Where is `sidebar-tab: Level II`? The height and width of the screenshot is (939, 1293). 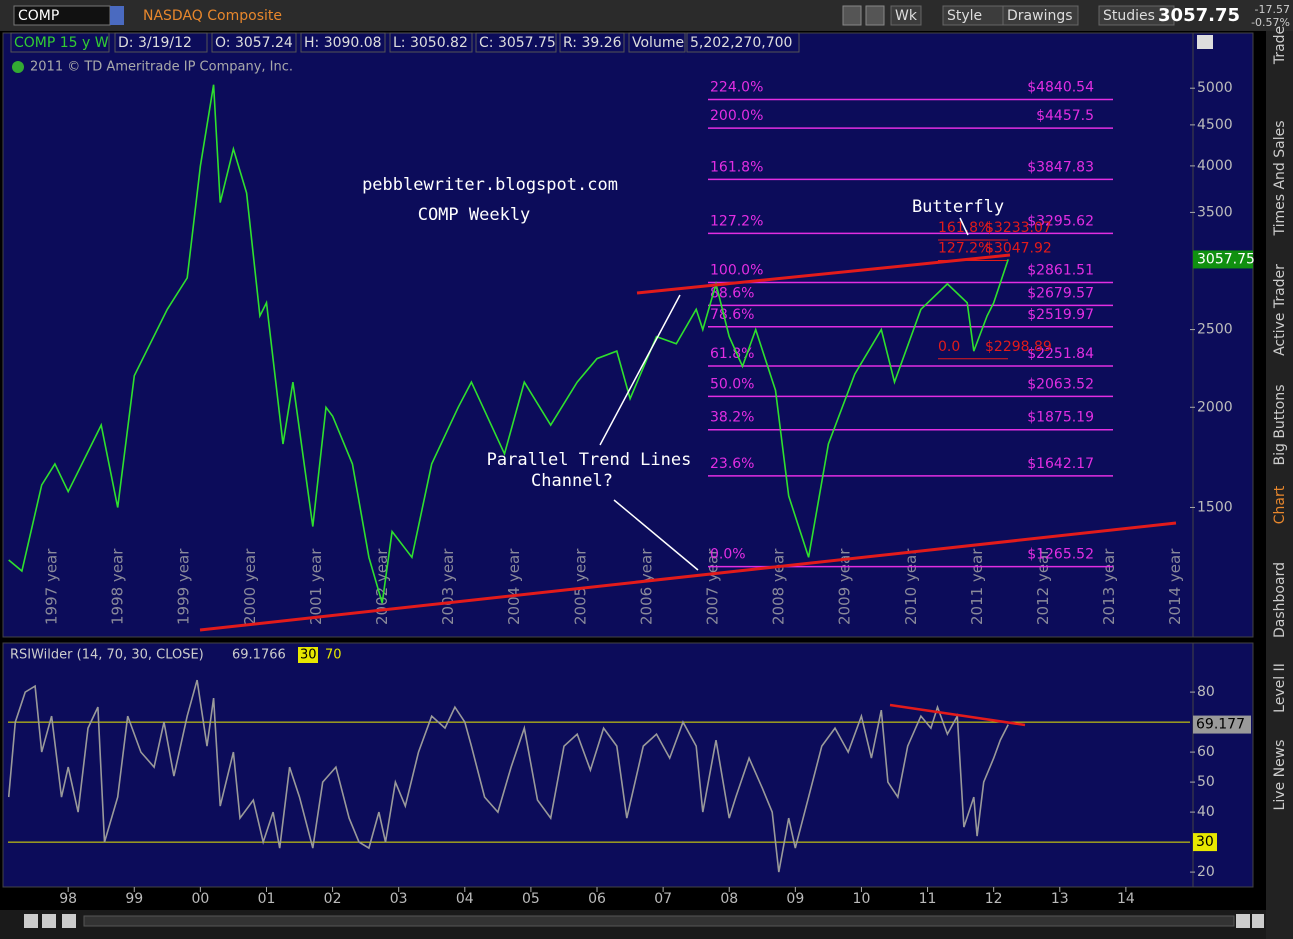
sidebar-tab: Level II is located at coordinates (1280, 688).